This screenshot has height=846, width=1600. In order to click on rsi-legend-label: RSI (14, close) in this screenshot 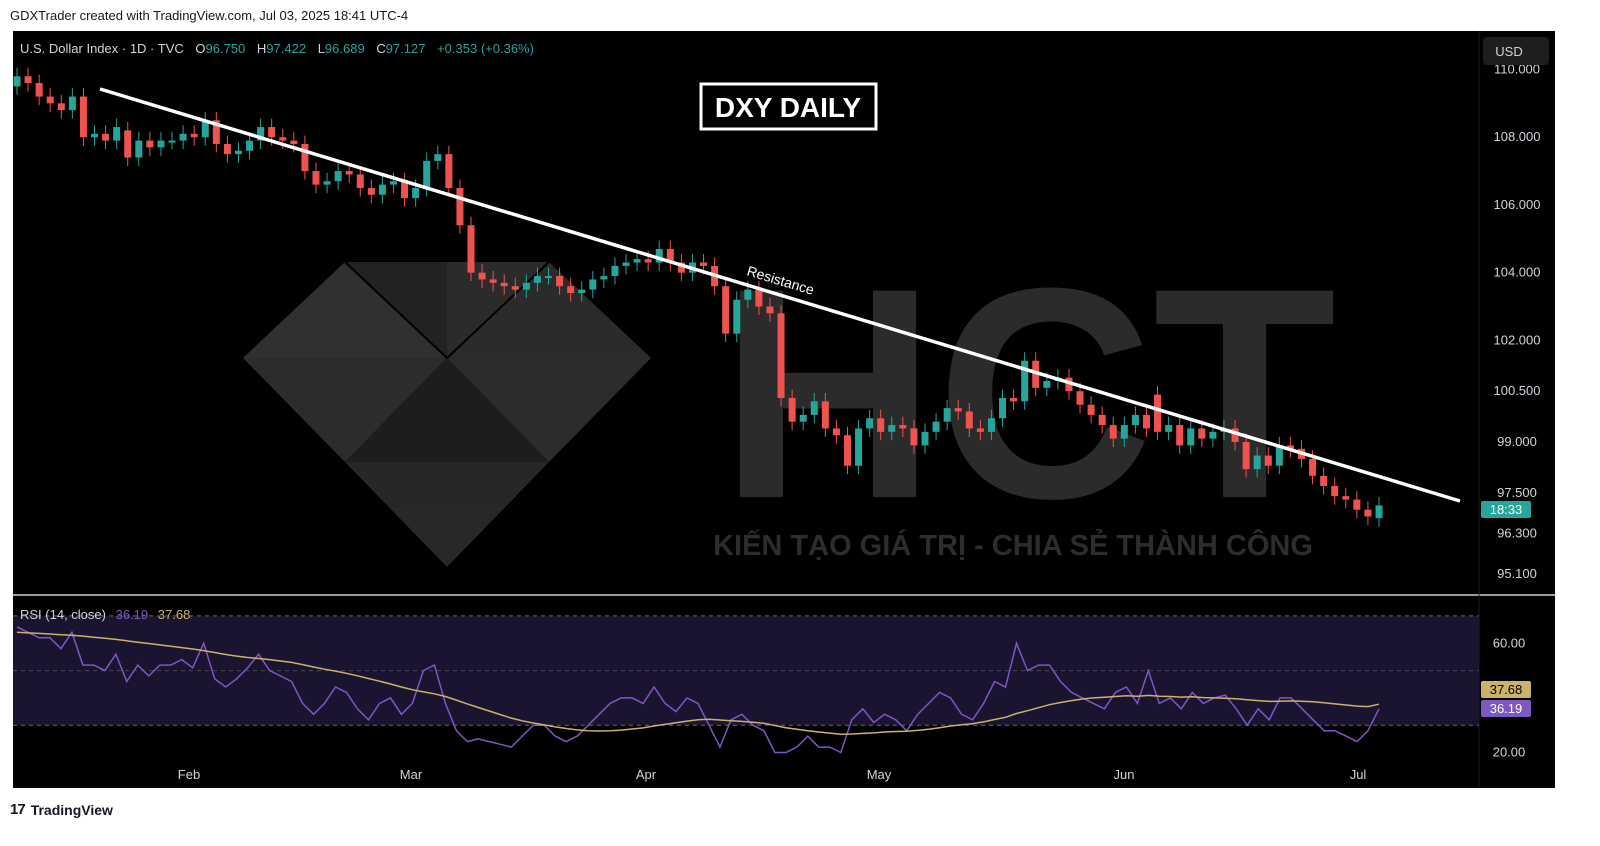, I will do `click(63, 614)`.